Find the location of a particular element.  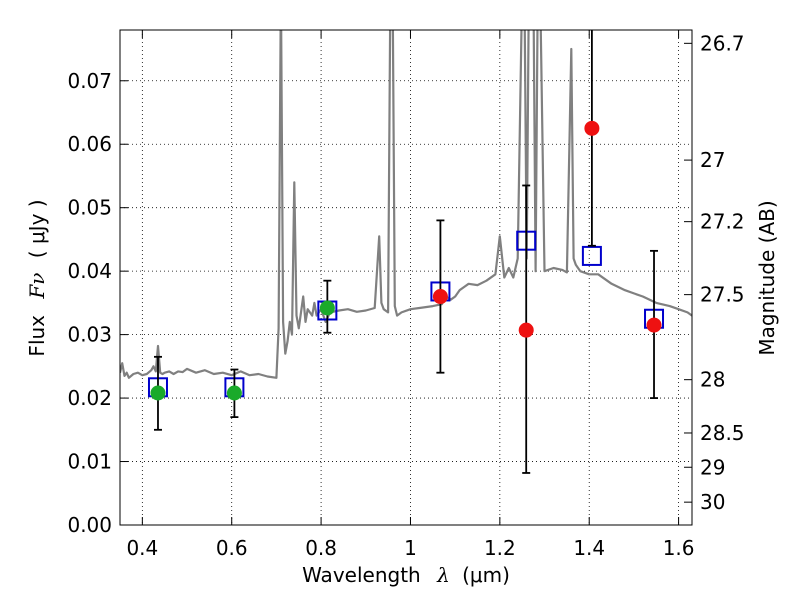

y-tick-label: 0.06 is located at coordinates (89, 144).